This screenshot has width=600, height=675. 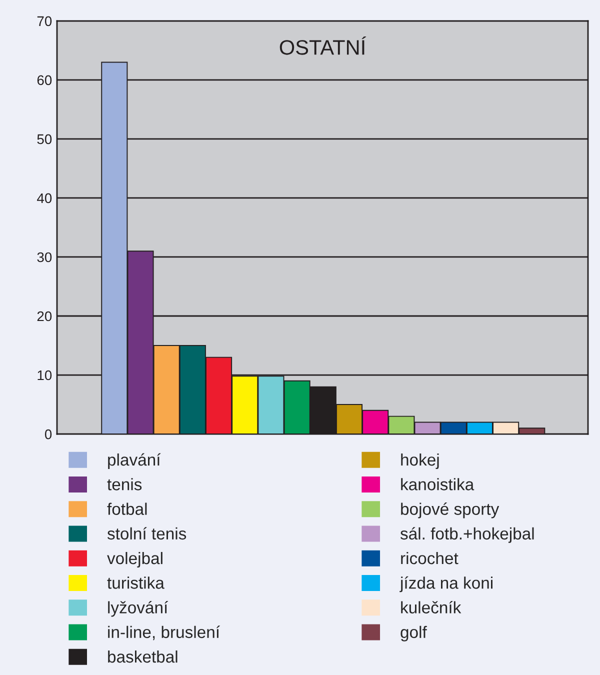 What do you see at coordinates (127, 508) in the screenshot?
I see `legend-label: fotbal` at bounding box center [127, 508].